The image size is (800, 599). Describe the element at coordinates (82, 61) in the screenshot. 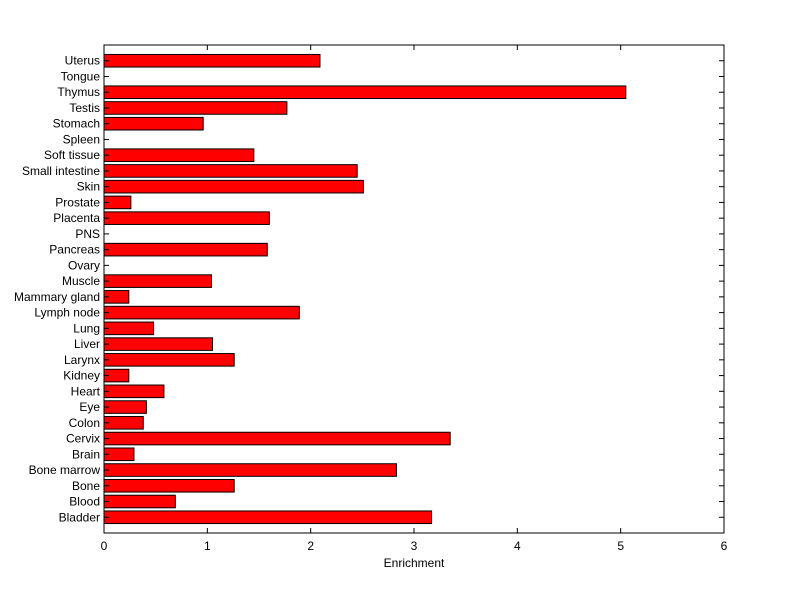

I see `y-tick-label: Uterus` at that location.